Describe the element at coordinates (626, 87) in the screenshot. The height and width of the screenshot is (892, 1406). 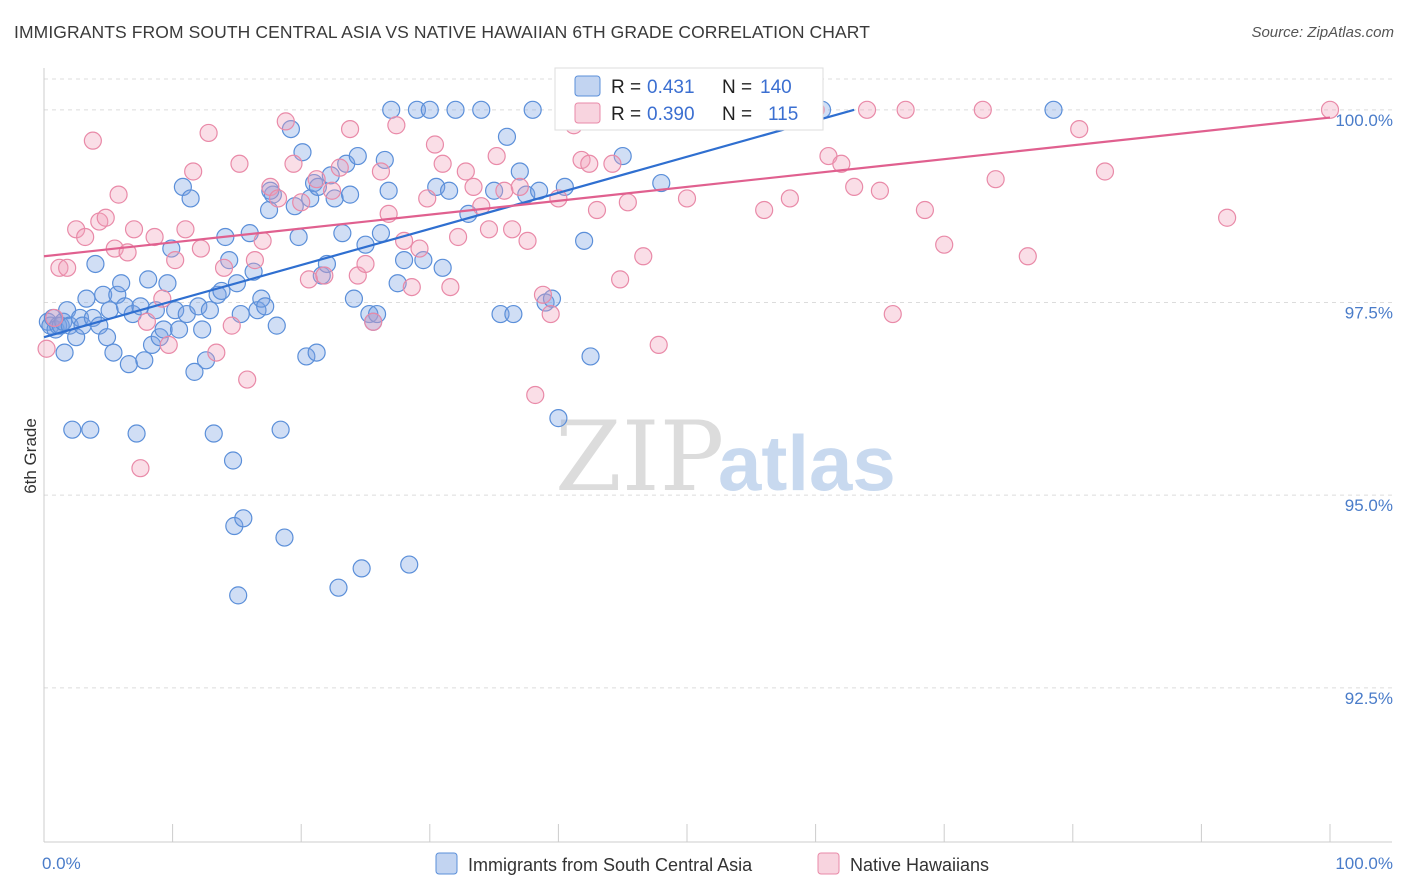
I see `stats-r-label-blue: R =` at that location.